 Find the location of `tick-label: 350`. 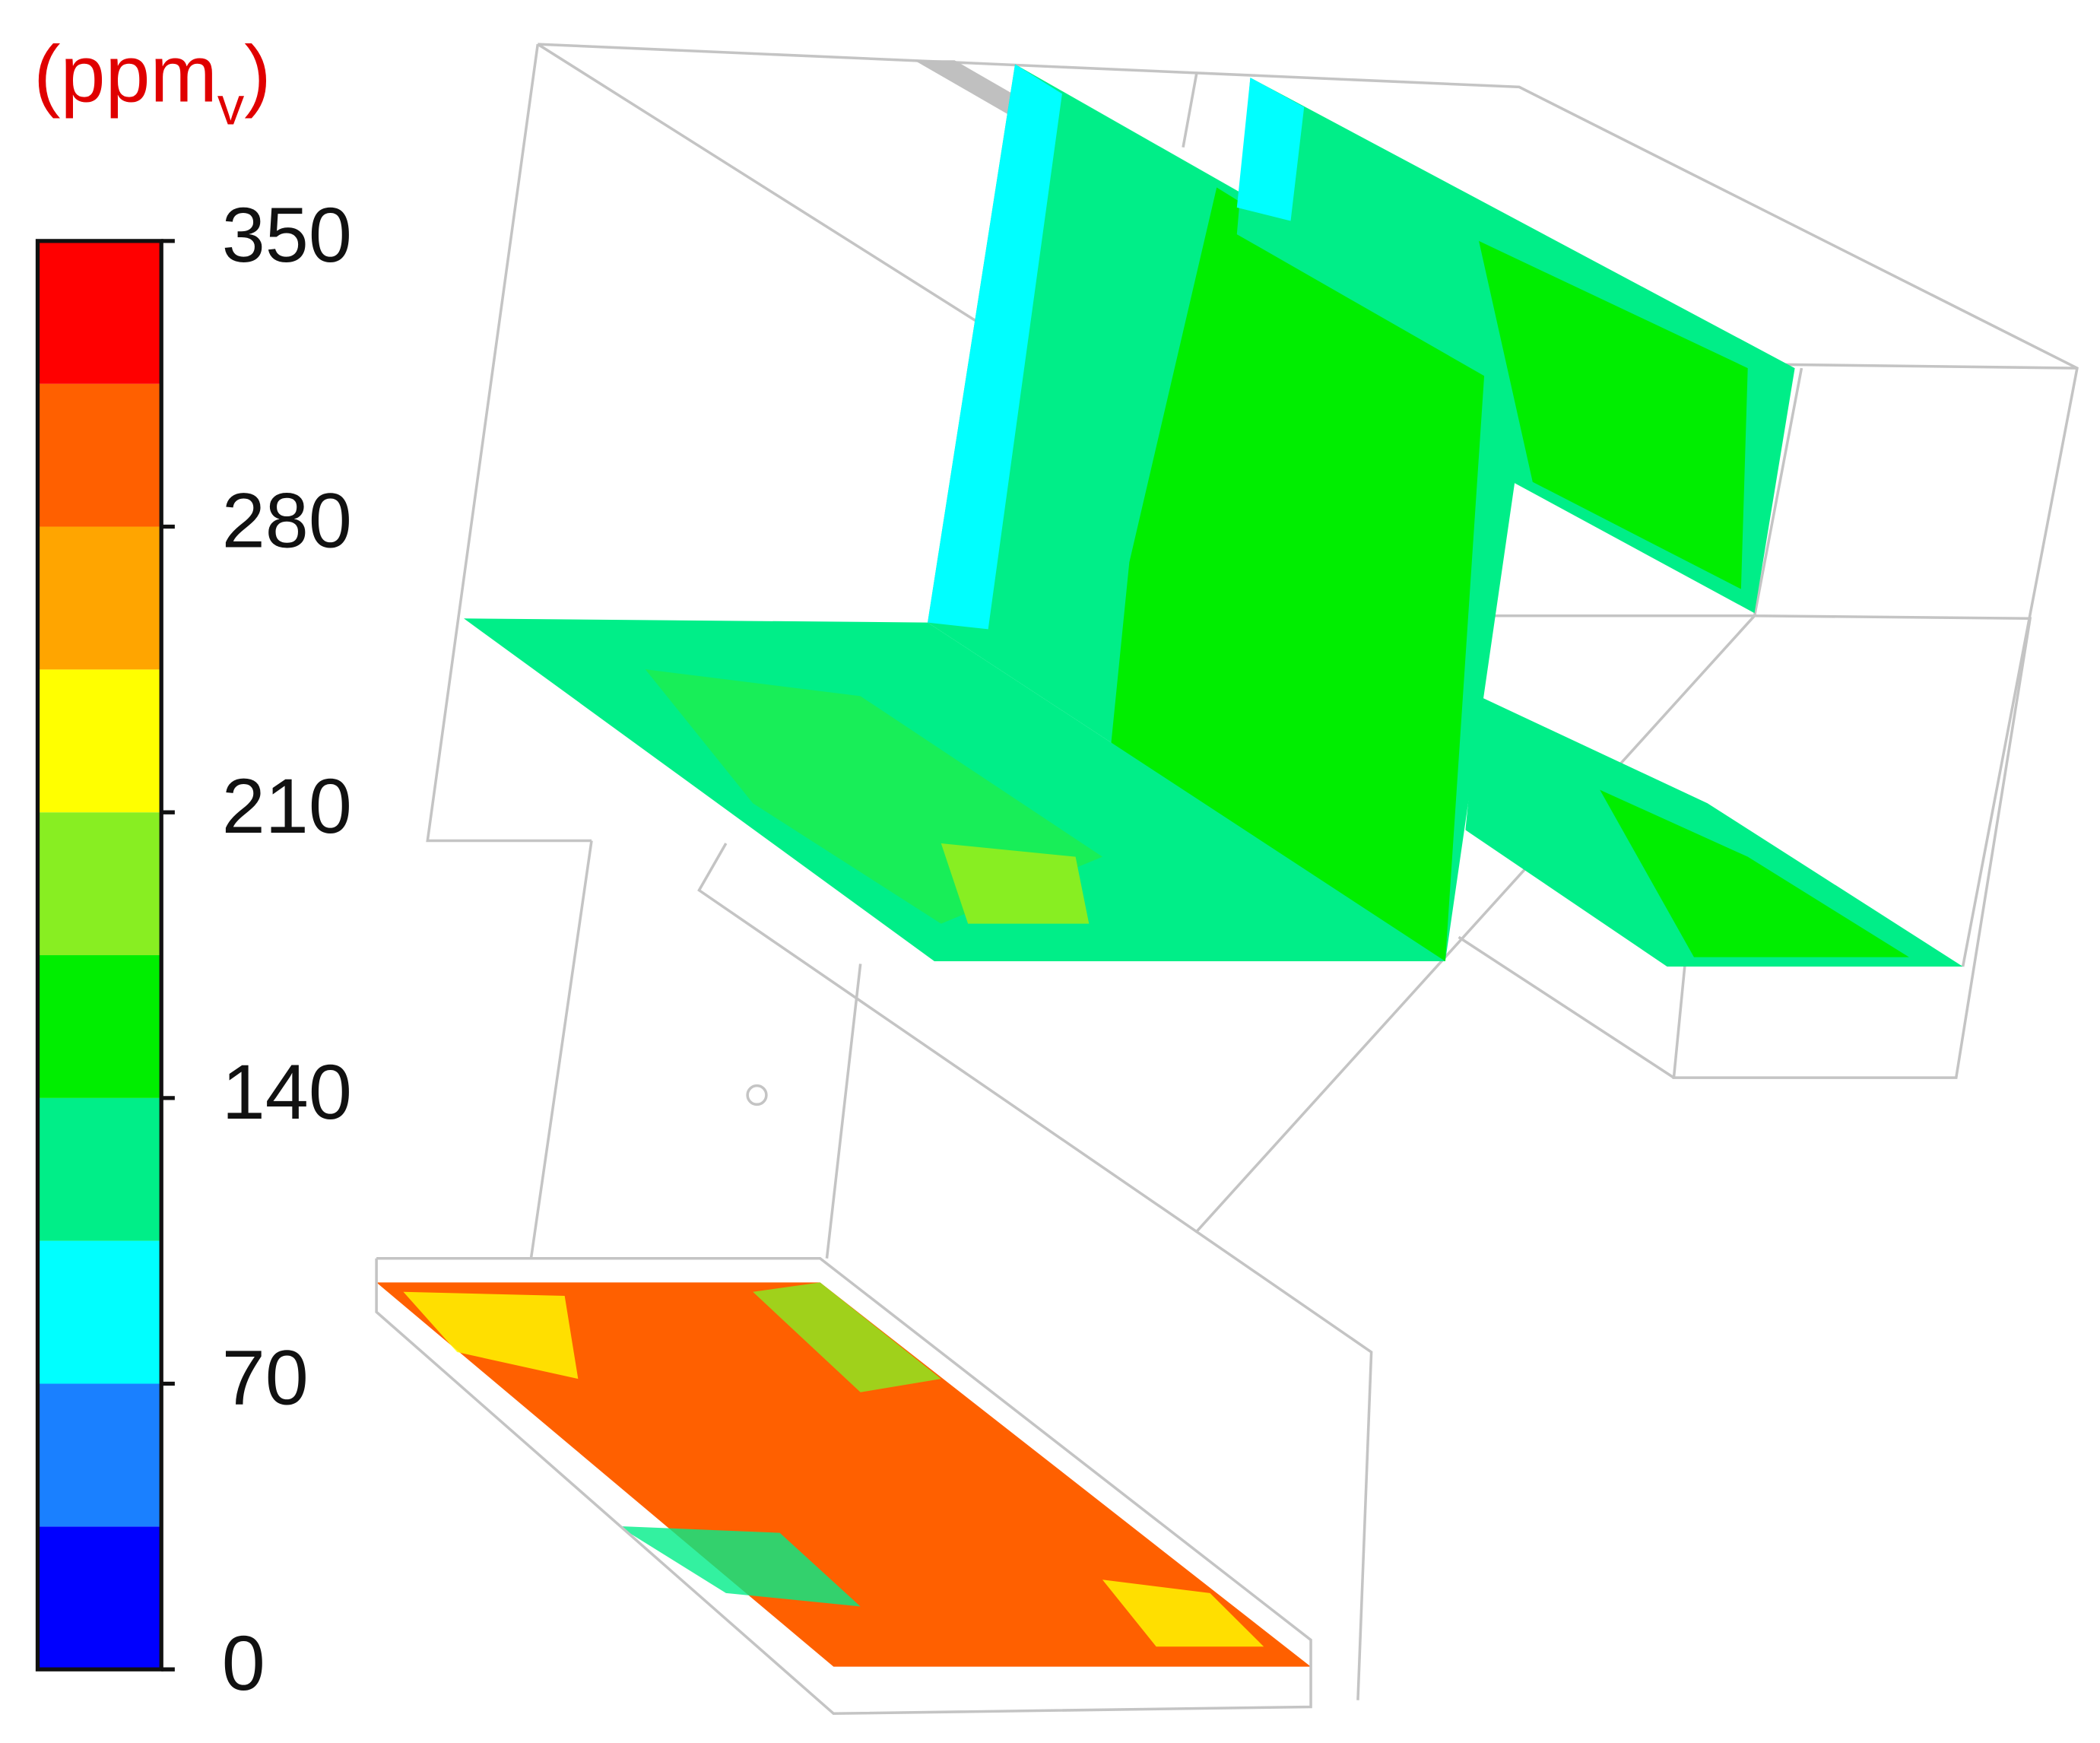

tick-label: 350 is located at coordinates (287, 234).